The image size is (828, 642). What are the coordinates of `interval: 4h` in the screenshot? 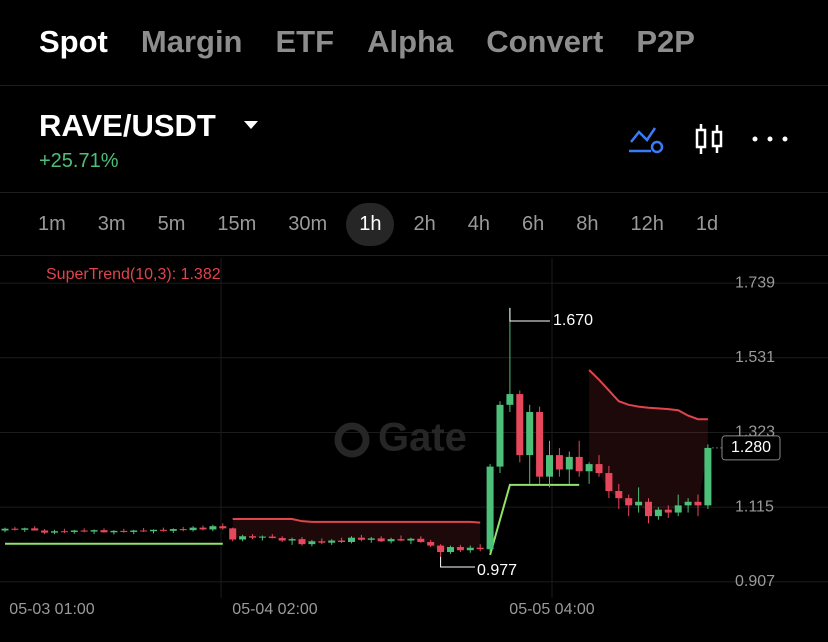 It's located at (478, 224).